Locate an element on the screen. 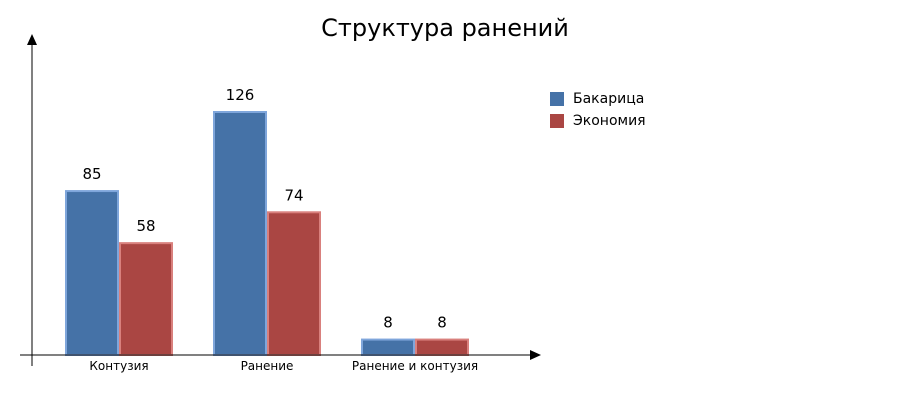 The image size is (900, 400). y-axis-arrow is located at coordinates (32, 39).